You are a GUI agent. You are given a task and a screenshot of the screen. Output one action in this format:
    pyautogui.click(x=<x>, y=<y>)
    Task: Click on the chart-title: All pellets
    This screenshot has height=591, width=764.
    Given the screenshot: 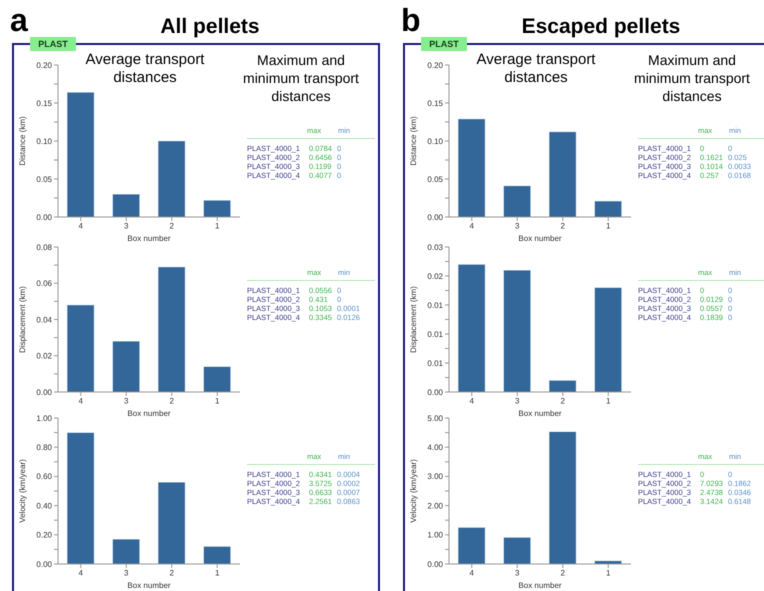 What is the action you would take?
    pyautogui.click(x=210, y=27)
    